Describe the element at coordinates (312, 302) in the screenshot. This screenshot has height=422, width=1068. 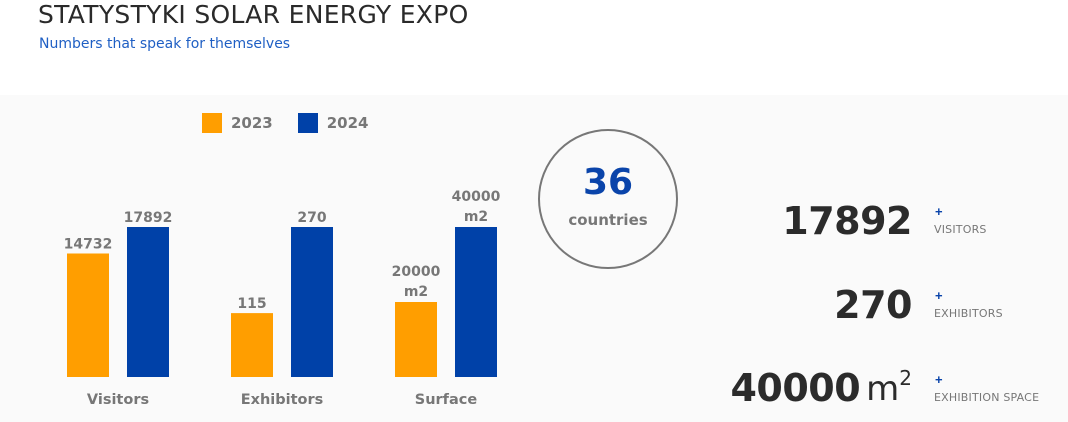
I see `bar-exhibitors-2024` at that location.